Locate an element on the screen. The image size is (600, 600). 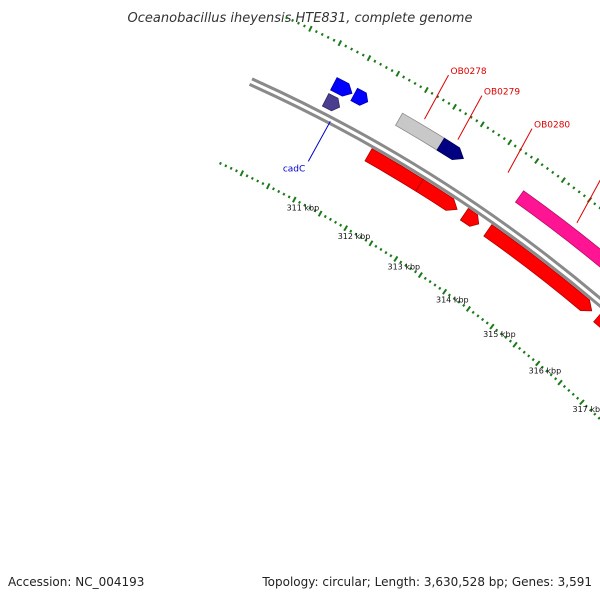
tick-label: 313 kbp is located at coordinates (404, 267).